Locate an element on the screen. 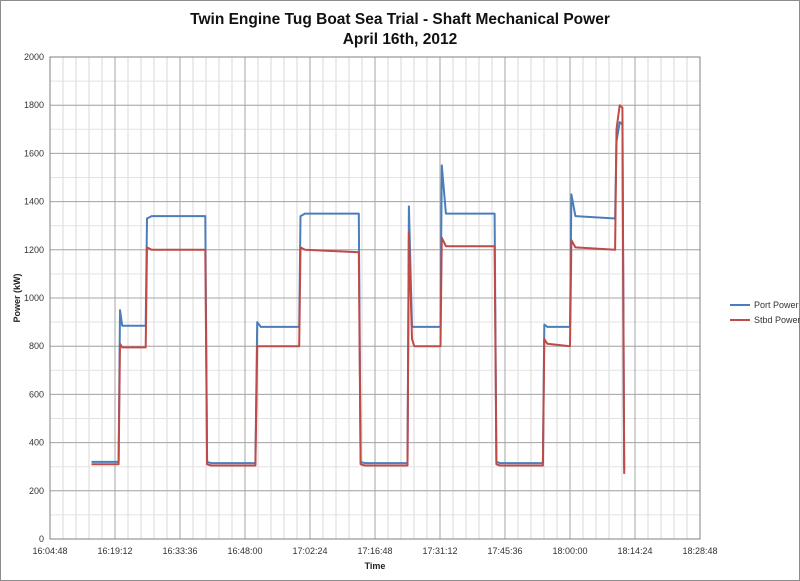 Image resolution: width=800 pixels, height=581 pixels. y-tick-label: 2000 is located at coordinates (34, 57).